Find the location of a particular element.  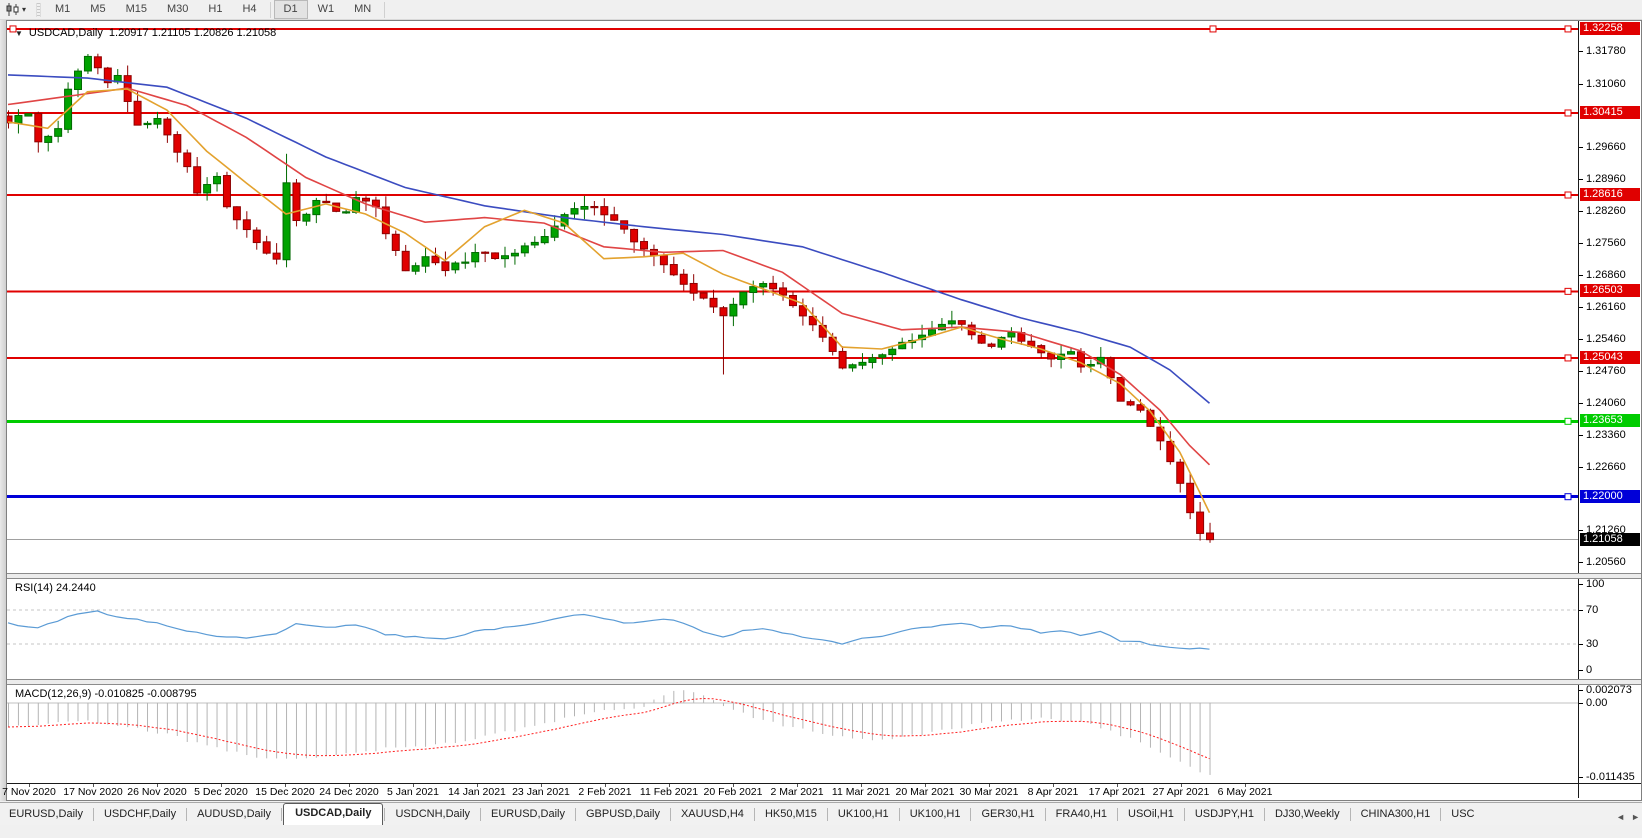

rsi-axis: 100 70 30 0 is located at coordinates (1609, 628).